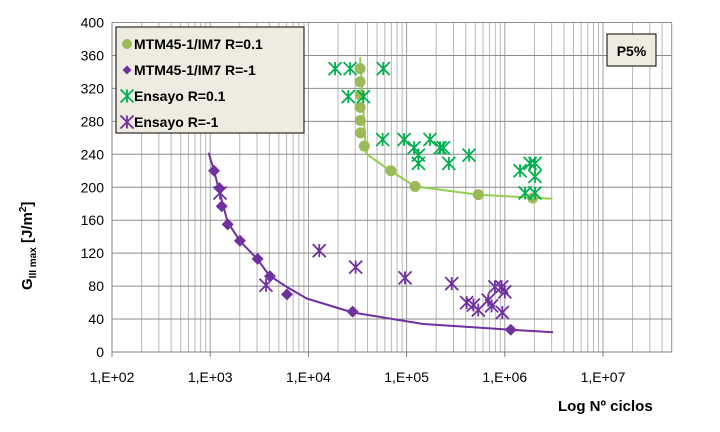 The height and width of the screenshot is (432, 720). I want to click on legend-label: MTM45-1/IM7 R=0.1, so click(198, 44).